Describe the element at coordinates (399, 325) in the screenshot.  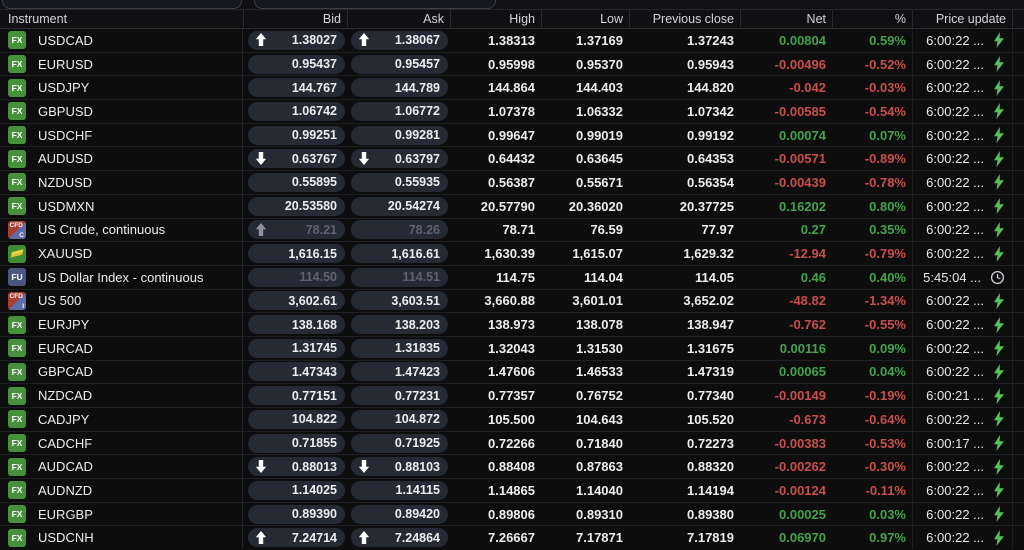
I see `ask-price-button: 138.203` at that location.